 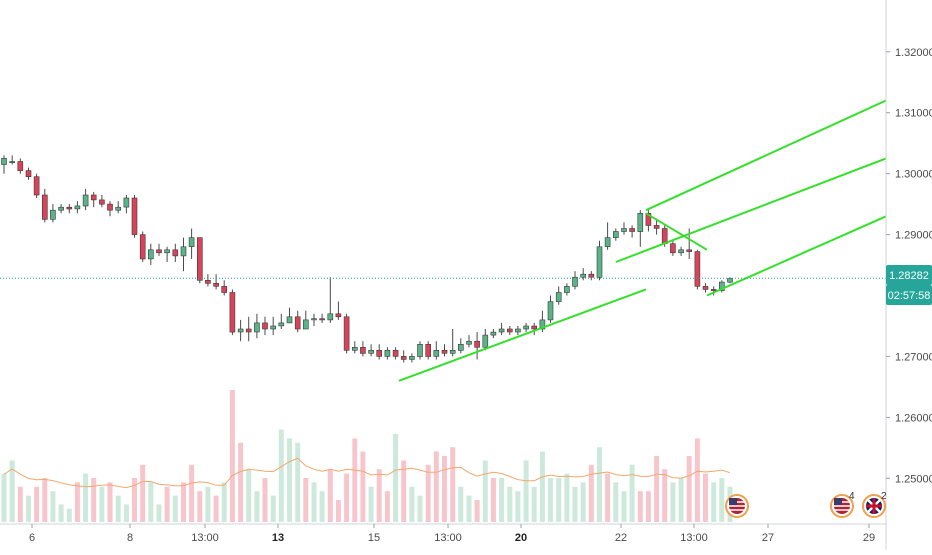 What do you see at coordinates (452, 534) in the screenshot?
I see `time-axis: 6 8 13:00 13 15 13:00 20 22 13:00 27 29` at bounding box center [452, 534].